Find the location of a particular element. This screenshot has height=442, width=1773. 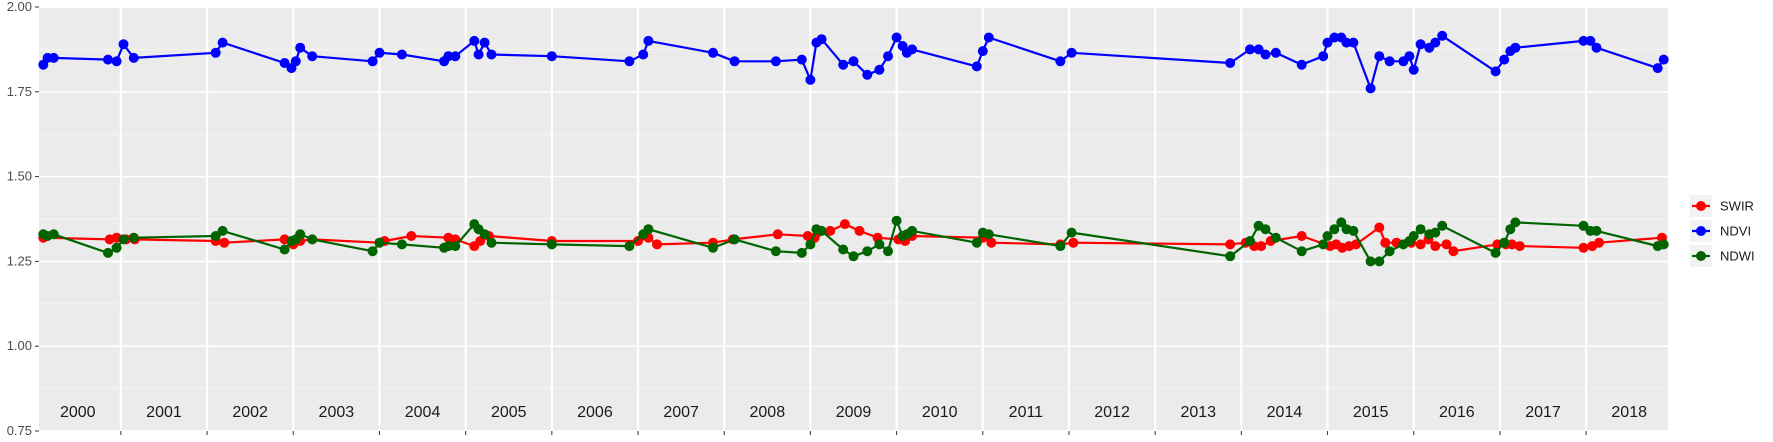

y-tick-label: 1.25 is located at coordinates (19, 260).